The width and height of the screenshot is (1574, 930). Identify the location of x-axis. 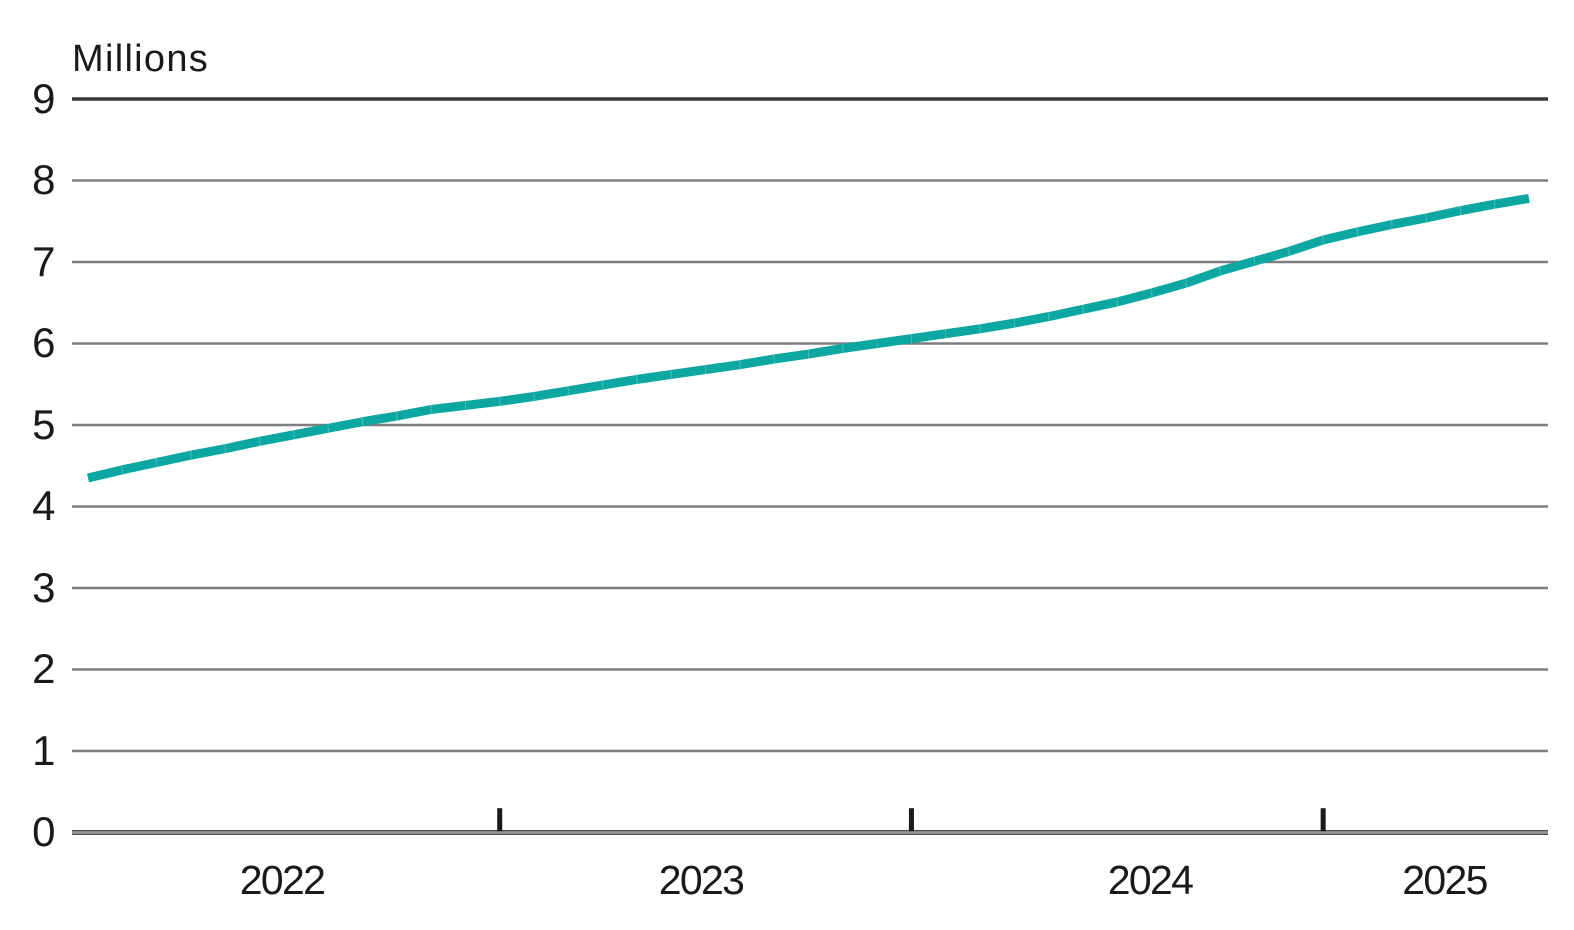
(810, 832).